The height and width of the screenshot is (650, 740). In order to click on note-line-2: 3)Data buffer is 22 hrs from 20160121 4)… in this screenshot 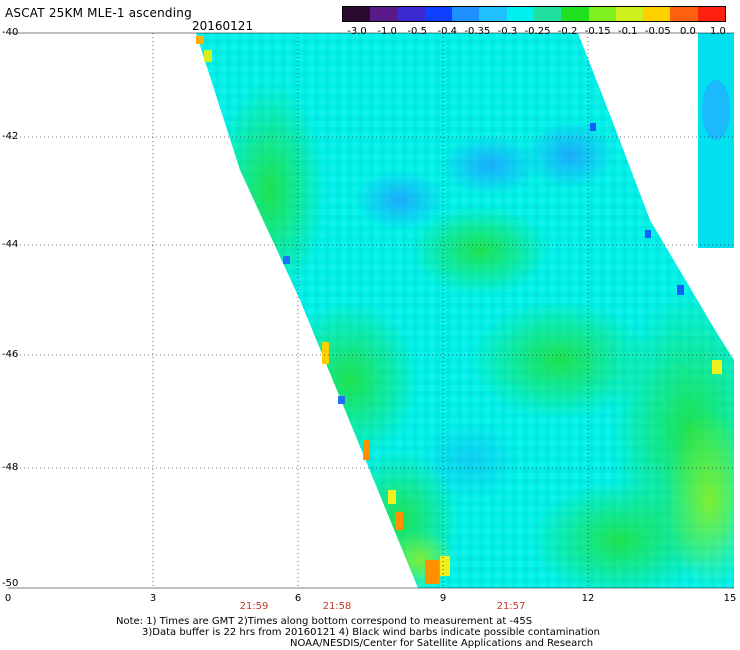, I will do `click(371, 632)`.